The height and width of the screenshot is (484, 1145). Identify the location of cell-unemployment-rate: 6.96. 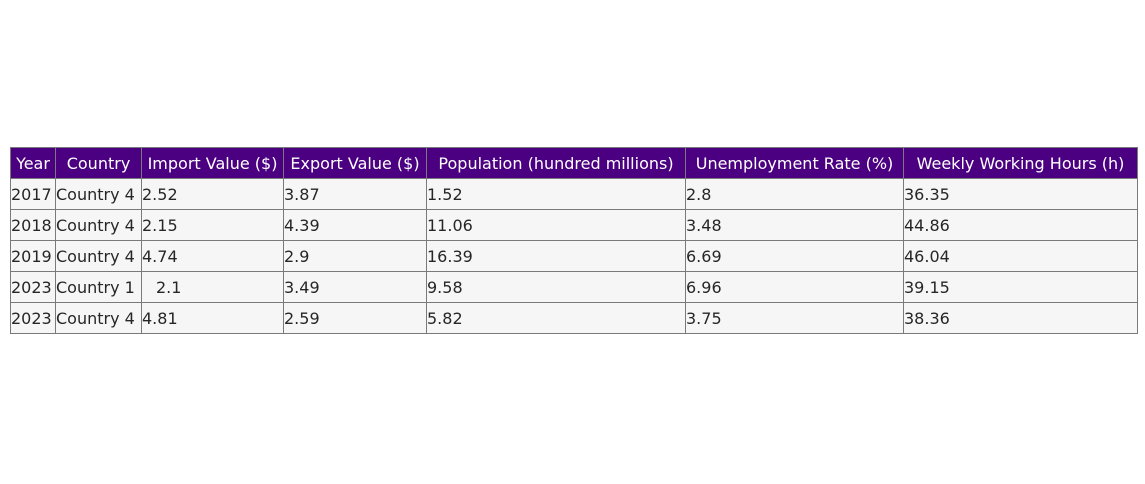
(794, 287).